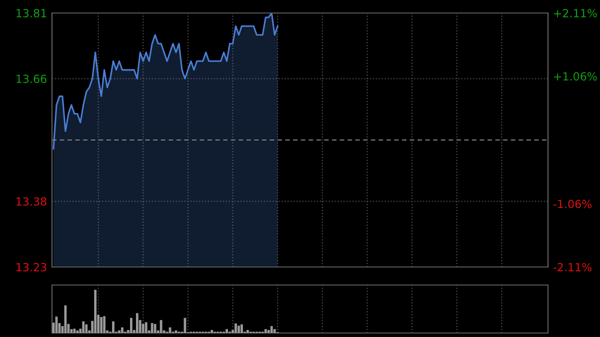 This screenshot has height=337, width=600. What do you see at coordinates (572, 267) in the screenshot?
I see `y2-tick-label: -2.11%` at bounding box center [572, 267].